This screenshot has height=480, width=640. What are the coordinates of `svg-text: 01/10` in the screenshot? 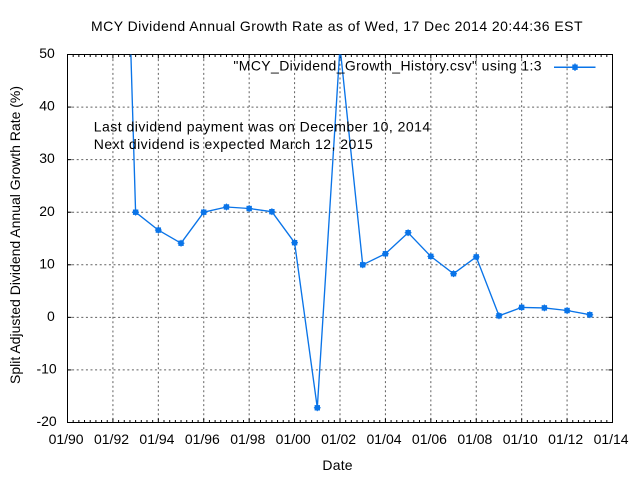 It's located at (520, 439).